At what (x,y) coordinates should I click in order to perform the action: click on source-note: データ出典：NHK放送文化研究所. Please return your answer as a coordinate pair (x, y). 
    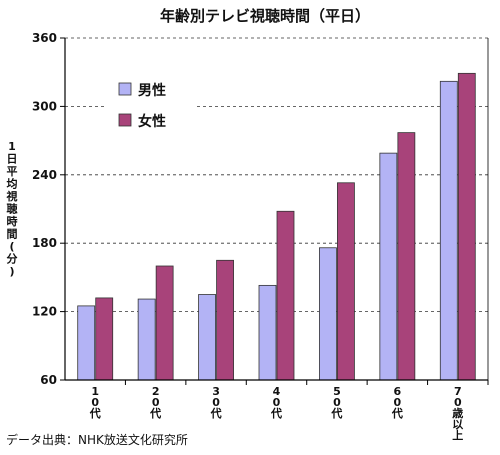
    Looking at the image, I should click on (97, 439).